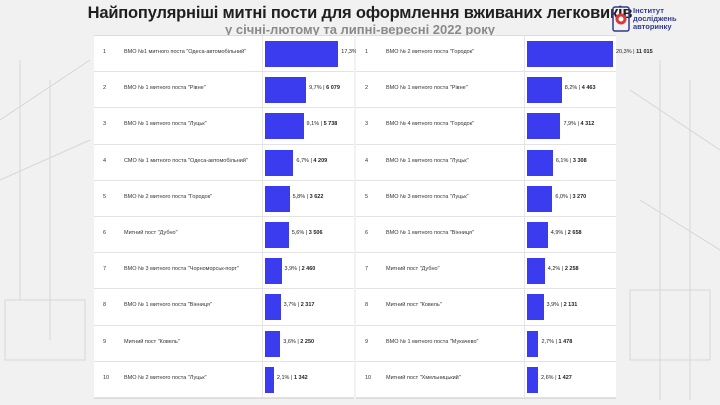  What do you see at coordinates (486, 307) in the screenshot?
I see `table-row: 8 Митний пост "Ковель" 3,9% | 2 131` at bounding box center [486, 307].